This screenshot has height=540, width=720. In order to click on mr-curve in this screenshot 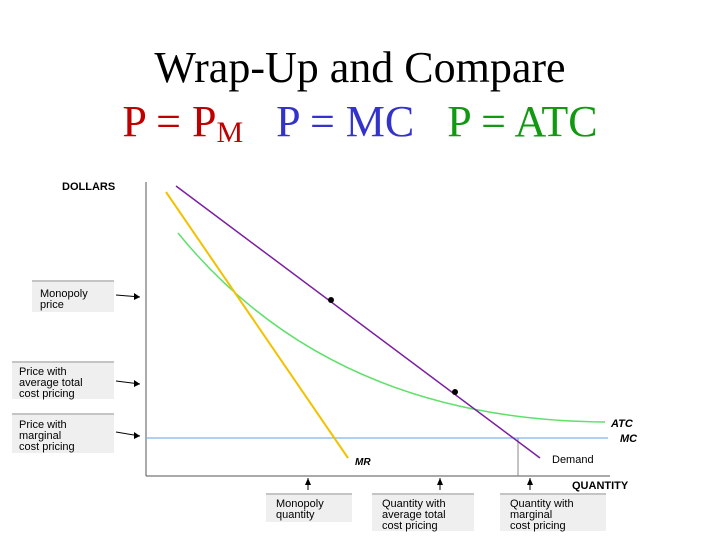, I will do `click(257, 325)`.